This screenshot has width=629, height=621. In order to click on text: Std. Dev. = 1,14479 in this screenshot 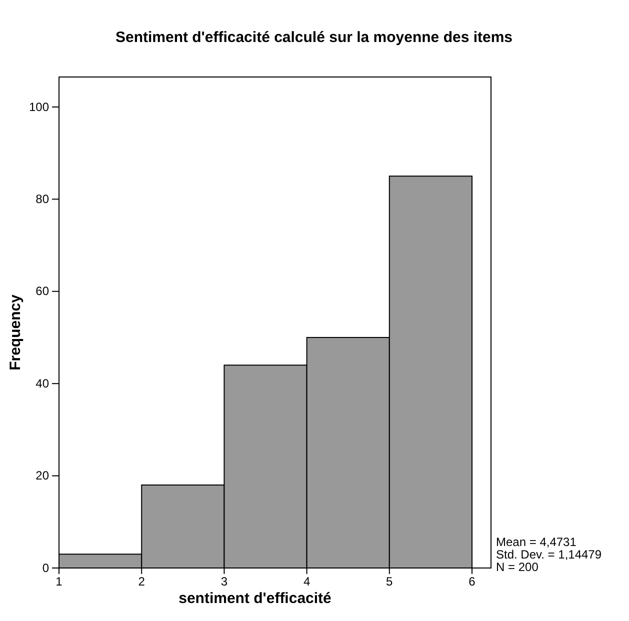, I will do `click(549, 555)`.